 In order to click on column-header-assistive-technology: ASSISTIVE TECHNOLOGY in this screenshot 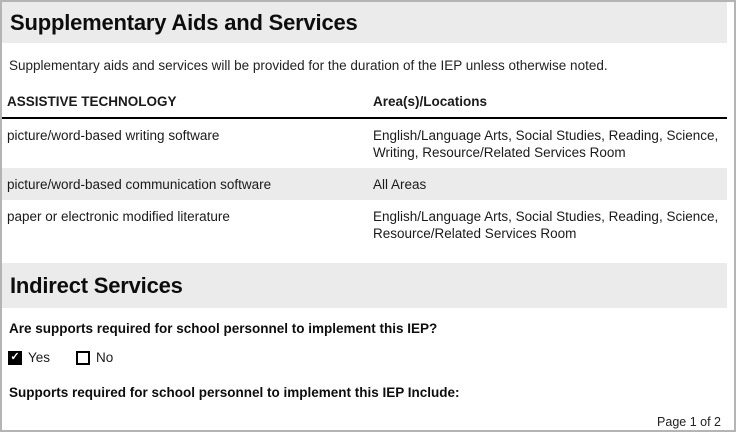, I will do `click(185, 106)`.